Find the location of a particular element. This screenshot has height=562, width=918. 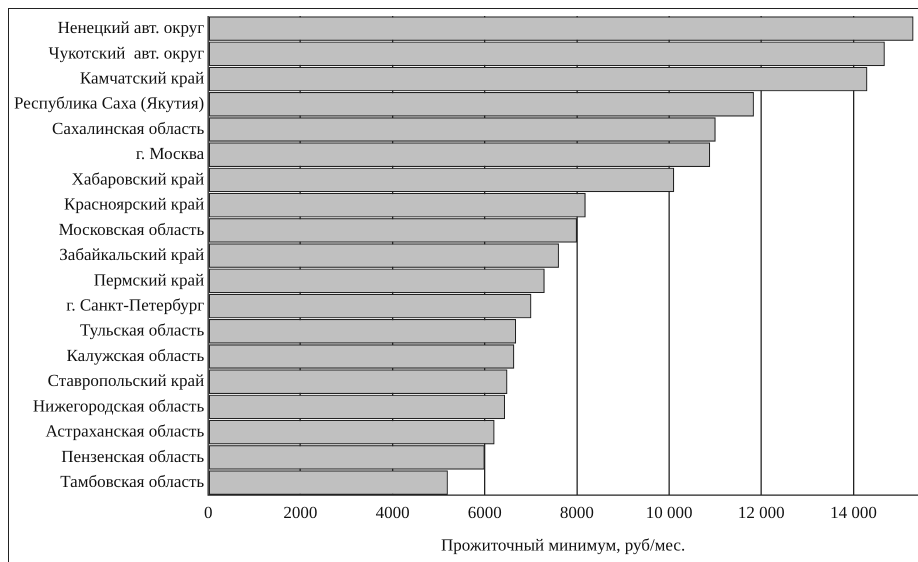

y-tick-label: Тульская область is located at coordinates (142, 330).